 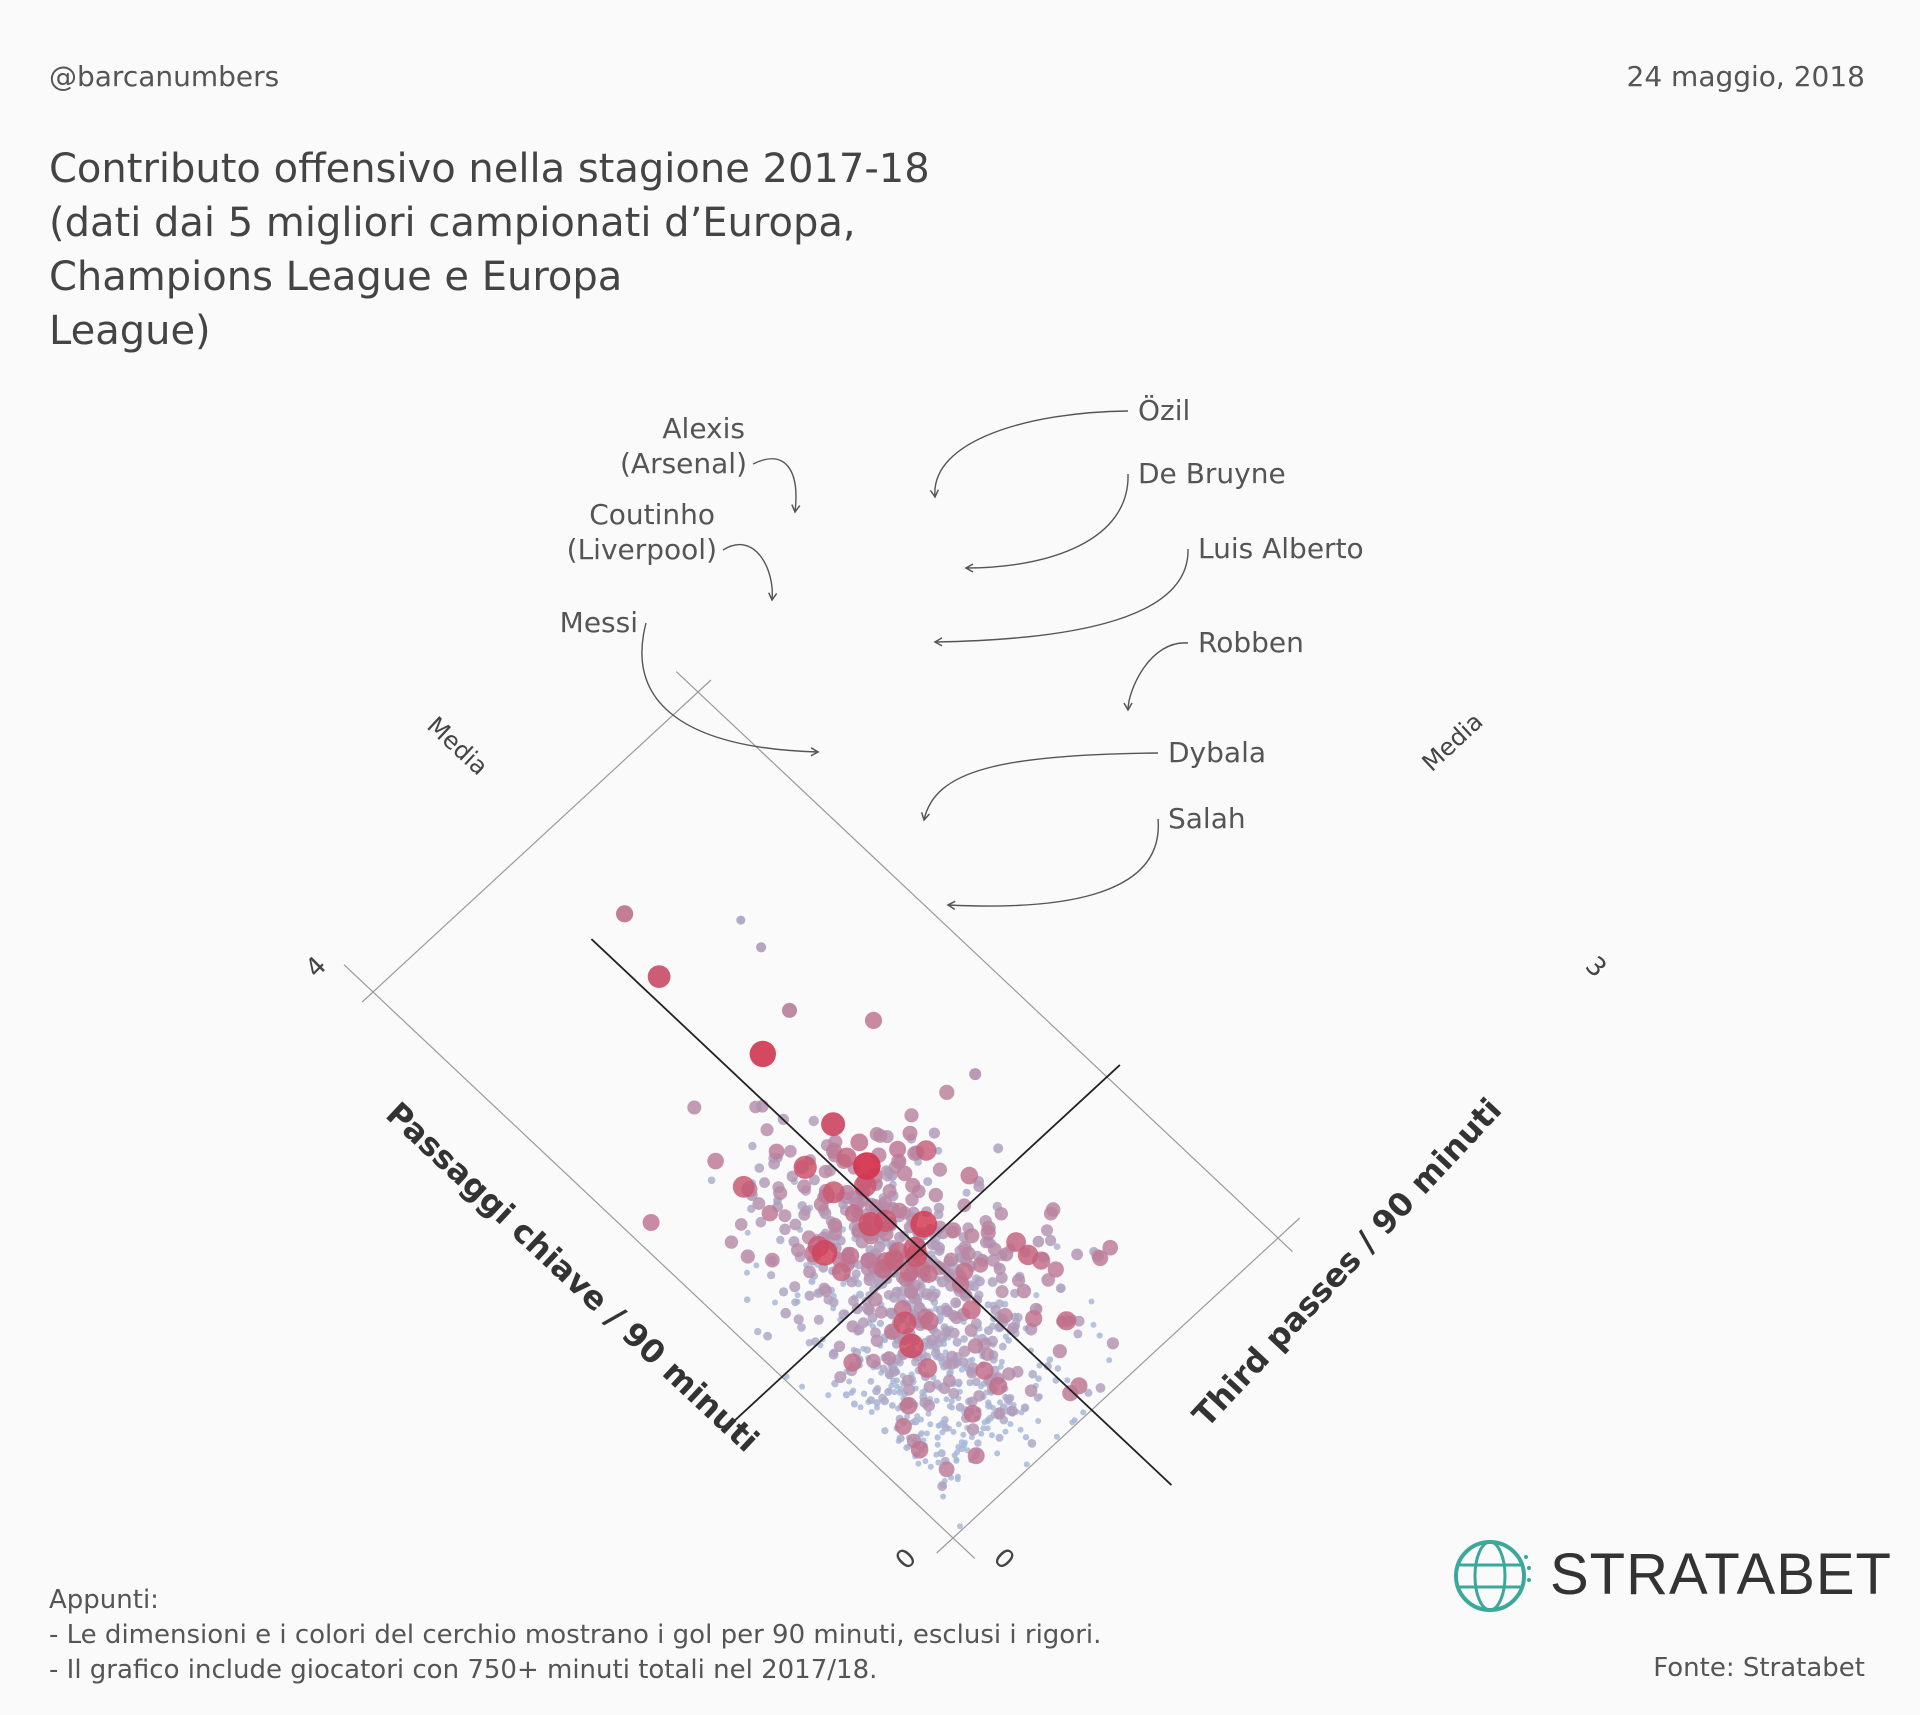 I want to click on player-label: Alexis, so click(x=703, y=428).